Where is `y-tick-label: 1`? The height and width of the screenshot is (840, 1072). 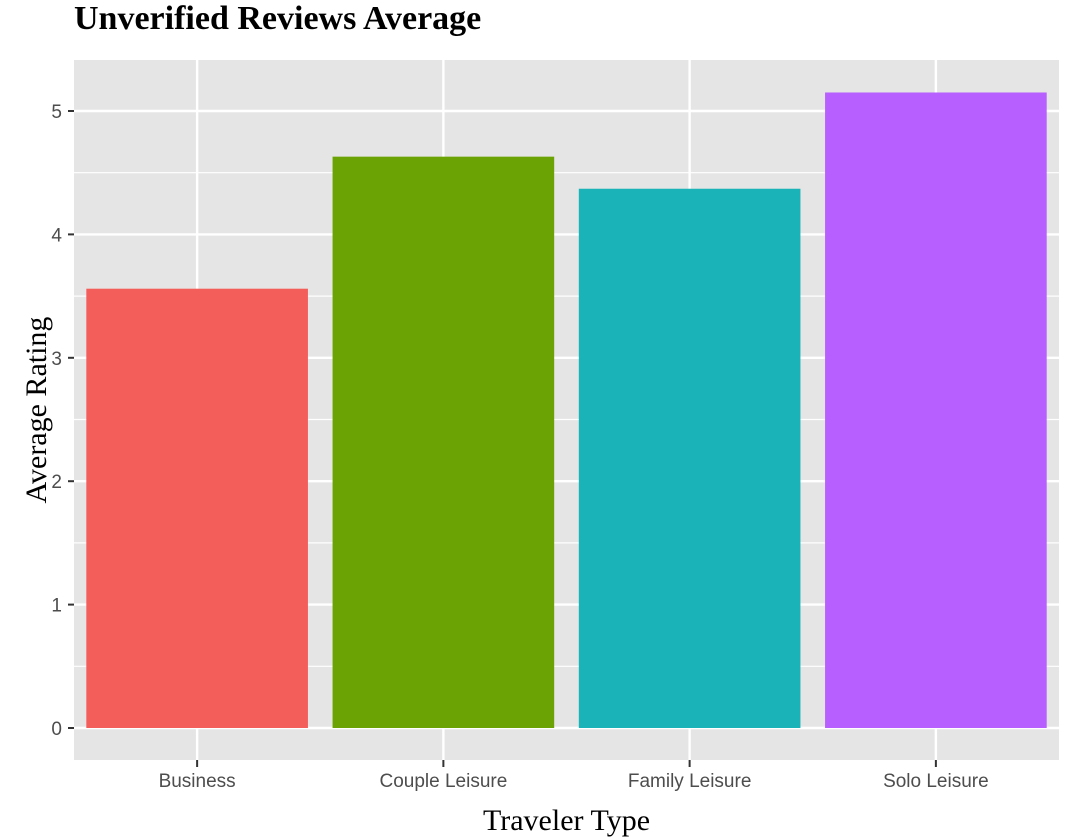
y-tick-label: 1 is located at coordinates (56, 606).